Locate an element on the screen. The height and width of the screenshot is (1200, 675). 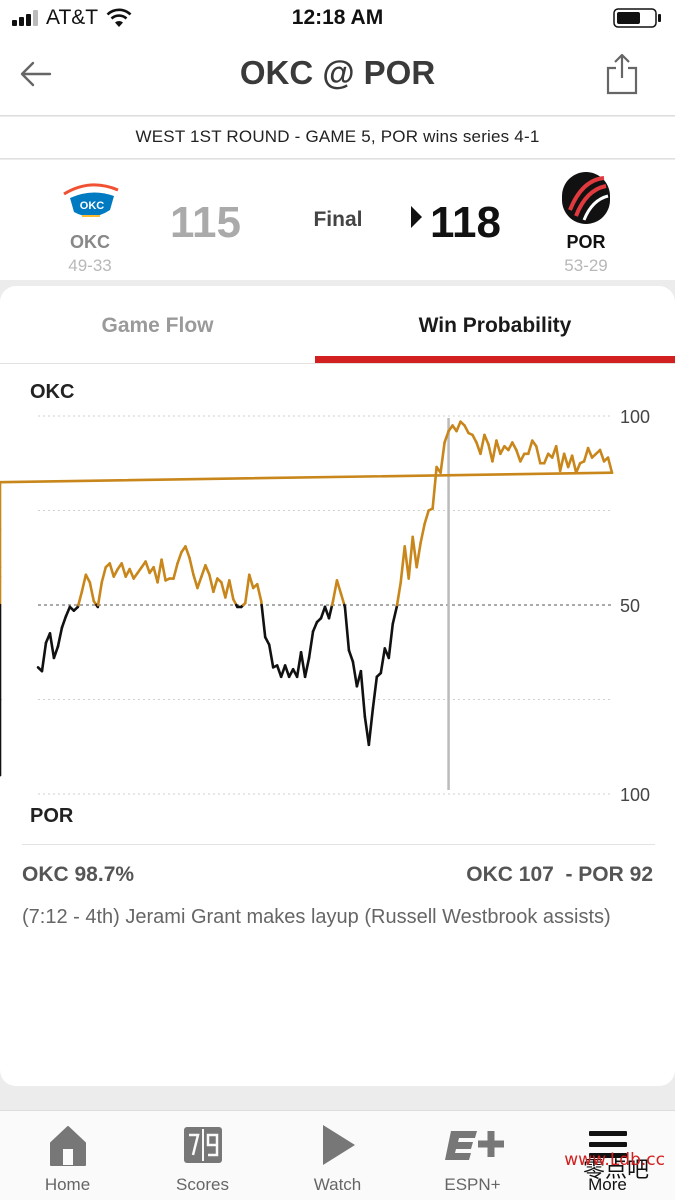
chart-y-ticks: 100 50 100 is located at coordinates (635, 606).